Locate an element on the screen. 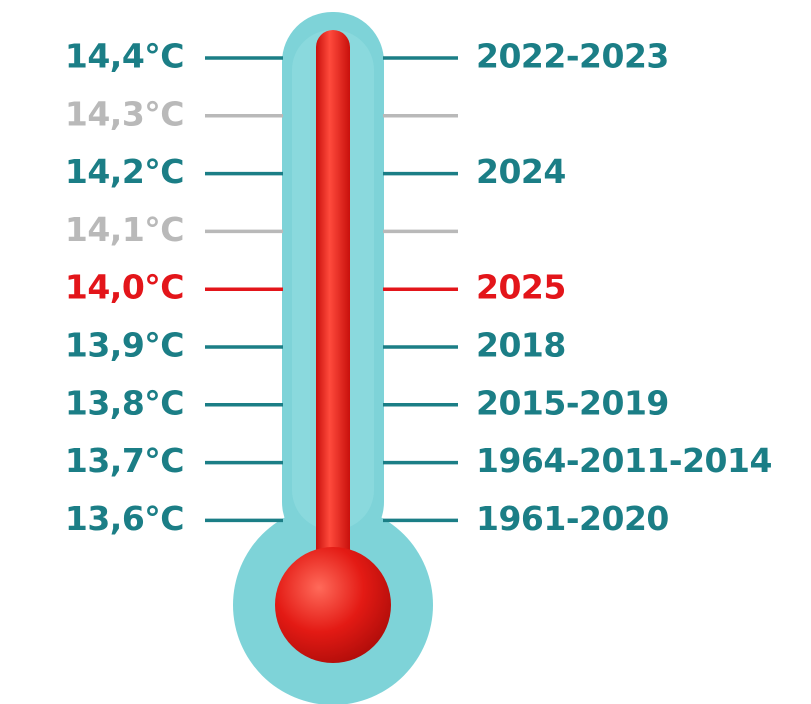 The height and width of the screenshot is (704, 811). temperature-label: 14,4°C is located at coordinates (124, 56).